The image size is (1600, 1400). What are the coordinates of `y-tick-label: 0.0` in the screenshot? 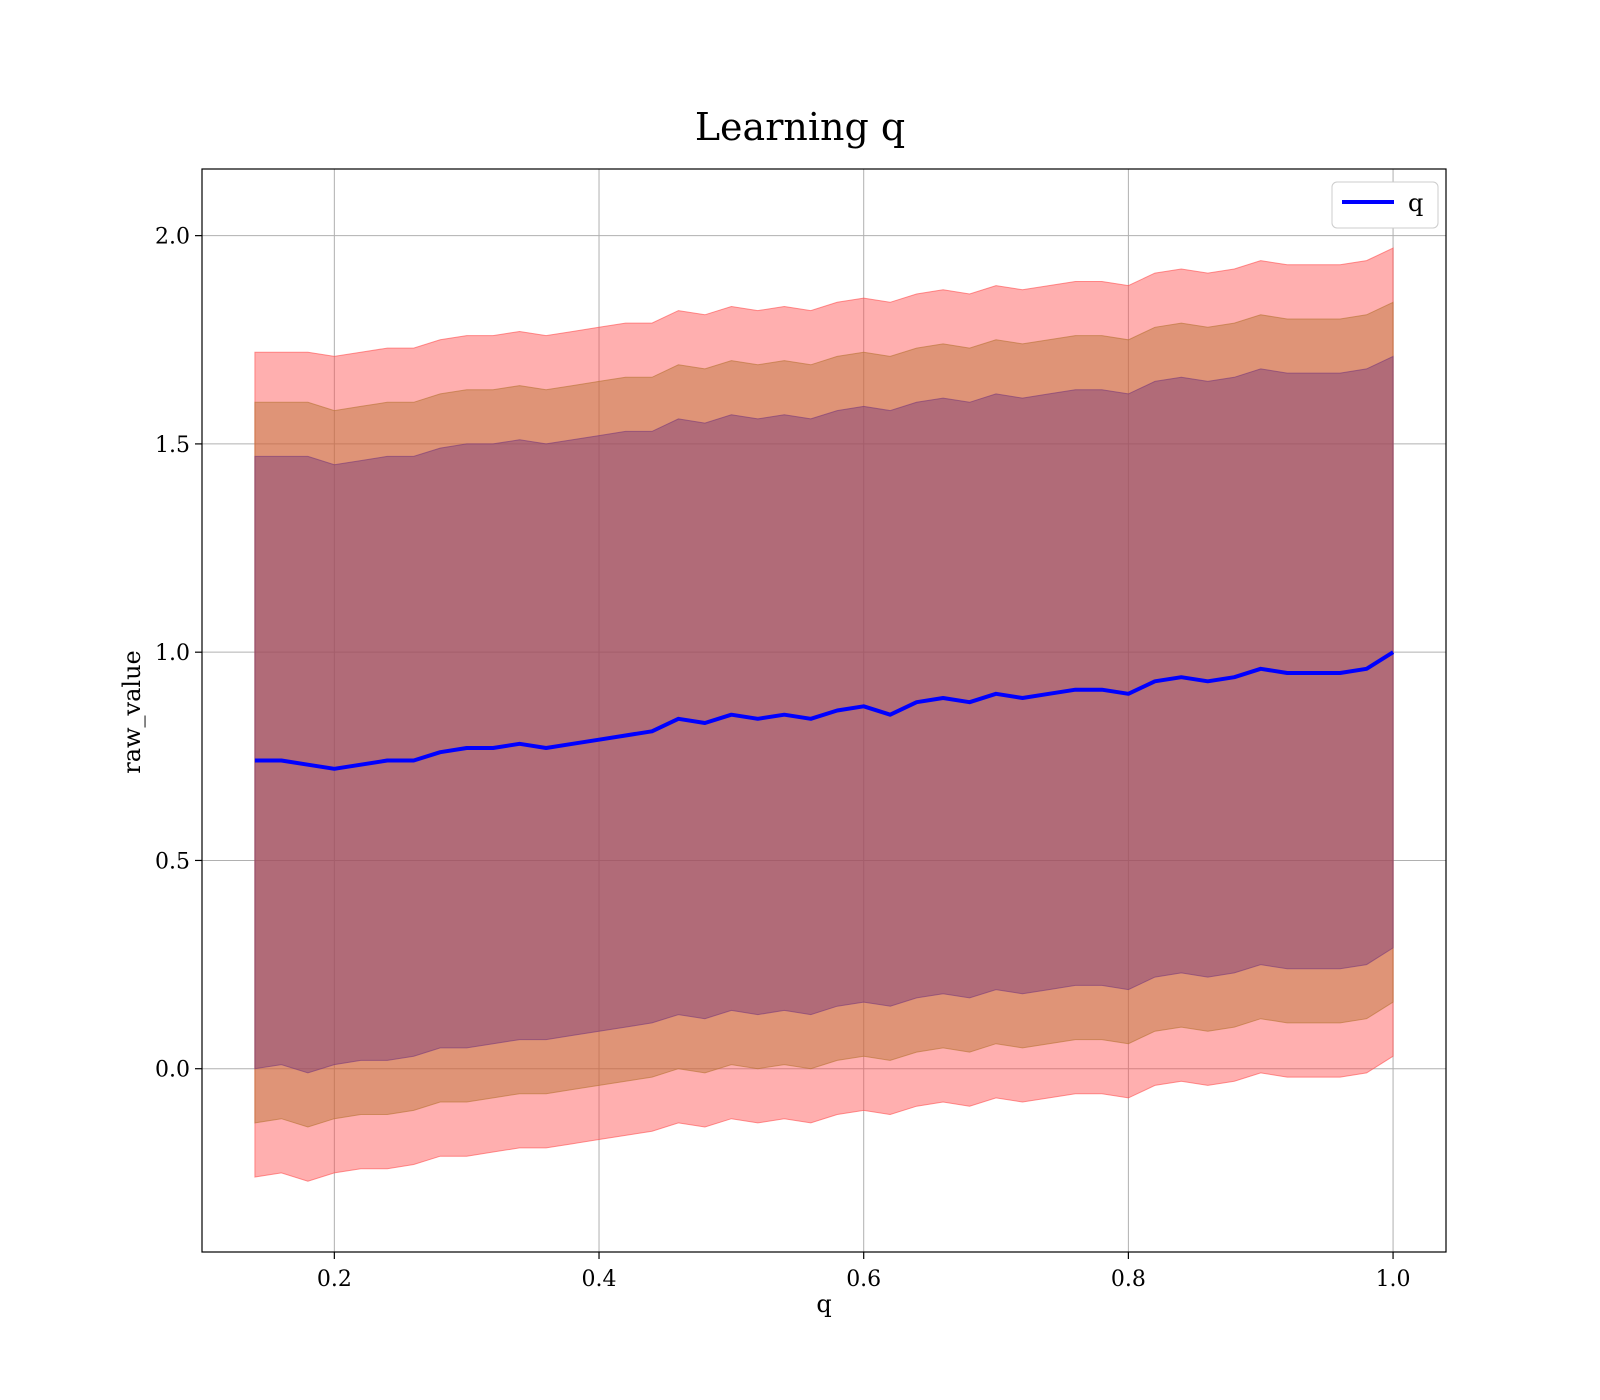 It's located at (172, 1070).